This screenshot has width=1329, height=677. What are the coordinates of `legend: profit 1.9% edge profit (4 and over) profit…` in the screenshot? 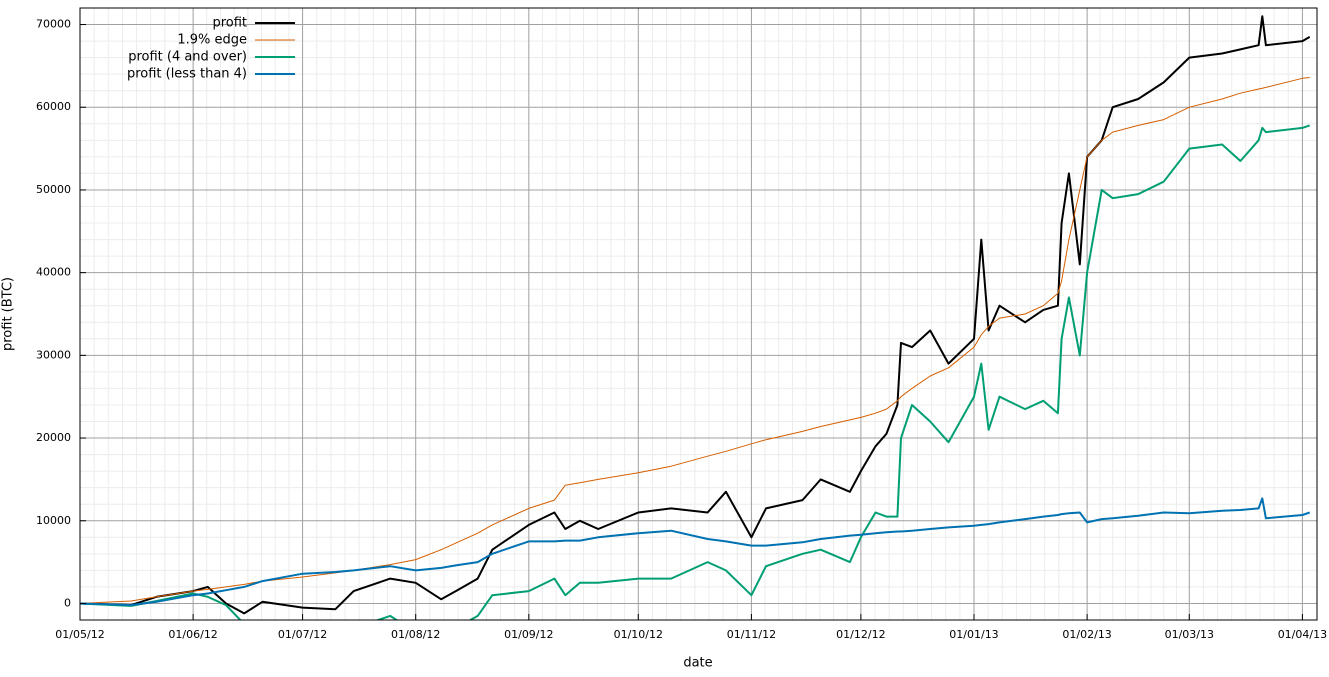 It's located at (211, 49).